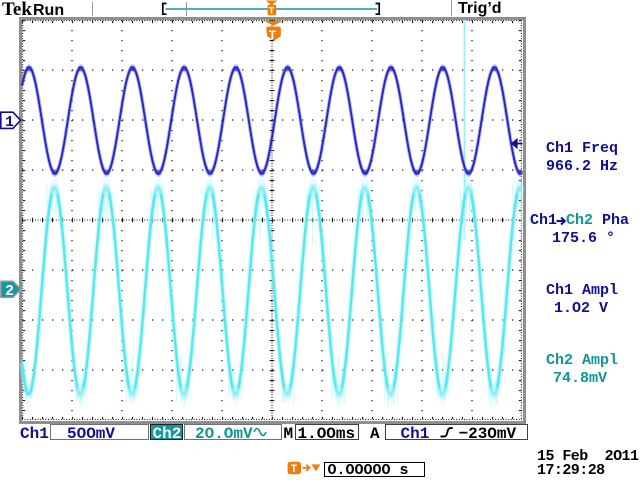  Describe the element at coordinates (9, 122) in the screenshot. I see `svg-text: 1` at that location.